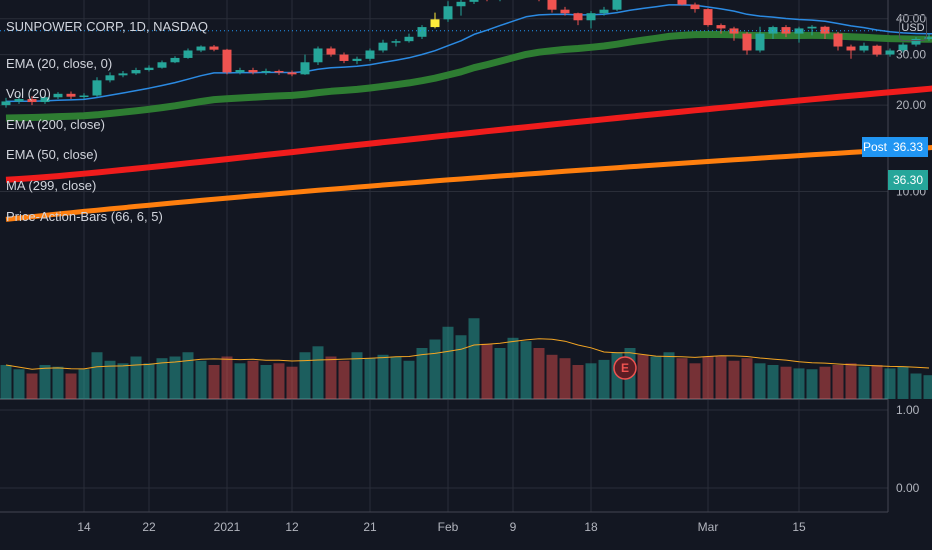  Describe the element at coordinates (55, 124) in the screenshot. I see `legend-ema-200: EMA (200, close)` at that location.